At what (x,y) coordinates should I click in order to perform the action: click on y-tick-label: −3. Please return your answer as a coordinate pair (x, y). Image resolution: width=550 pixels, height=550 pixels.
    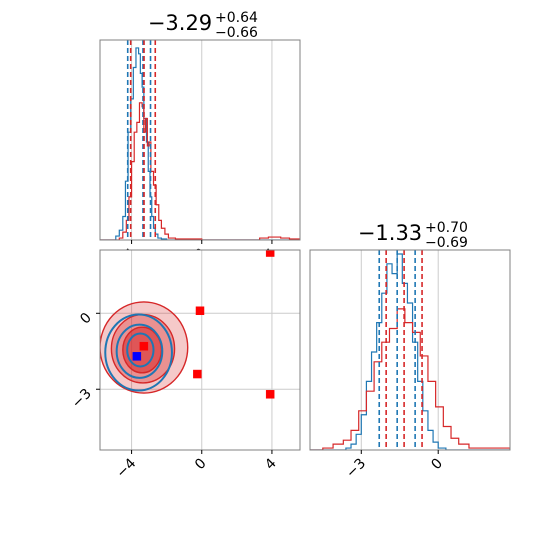
    Looking at the image, I should click on (82, 399).